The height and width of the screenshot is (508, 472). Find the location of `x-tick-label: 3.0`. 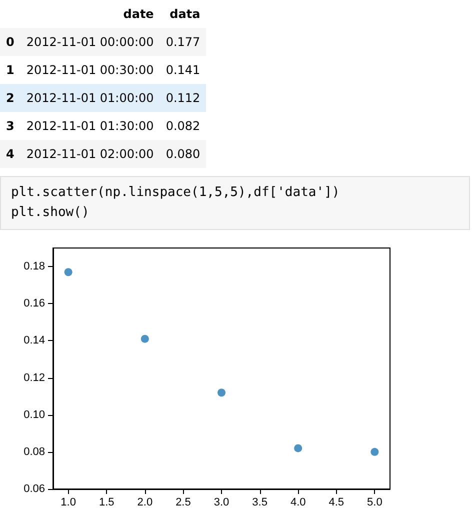

x-tick-label: 3.0 is located at coordinates (222, 502).